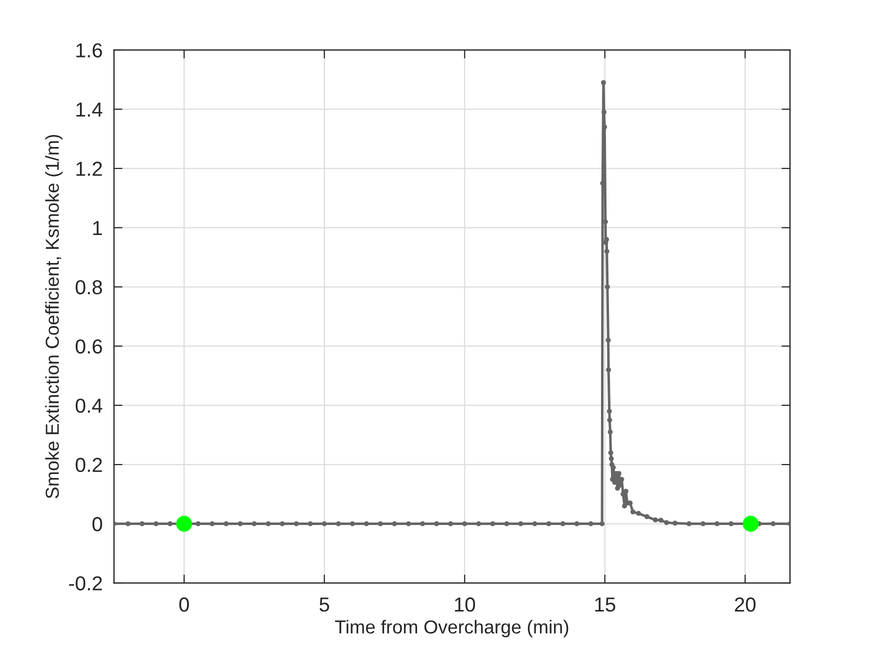 This screenshot has width=875, height=656. What do you see at coordinates (97, 228) in the screenshot?
I see `y-tick-label: 1` at bounding box center [97, 228].